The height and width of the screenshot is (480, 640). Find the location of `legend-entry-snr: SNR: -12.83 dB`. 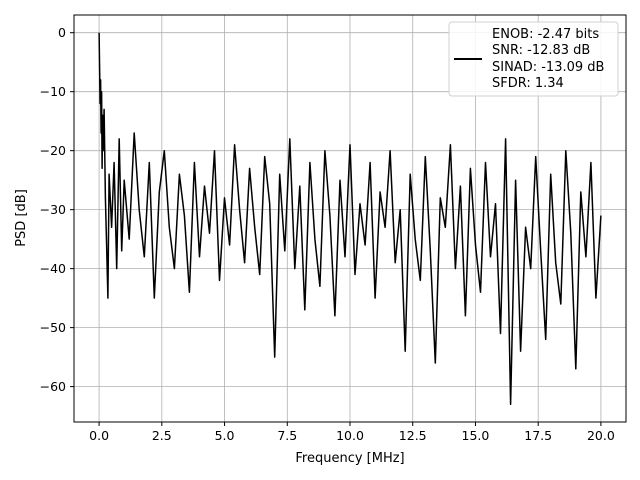

legend-entry-snr: SNR: -12.83 dB is located at coordinates (541, 50).